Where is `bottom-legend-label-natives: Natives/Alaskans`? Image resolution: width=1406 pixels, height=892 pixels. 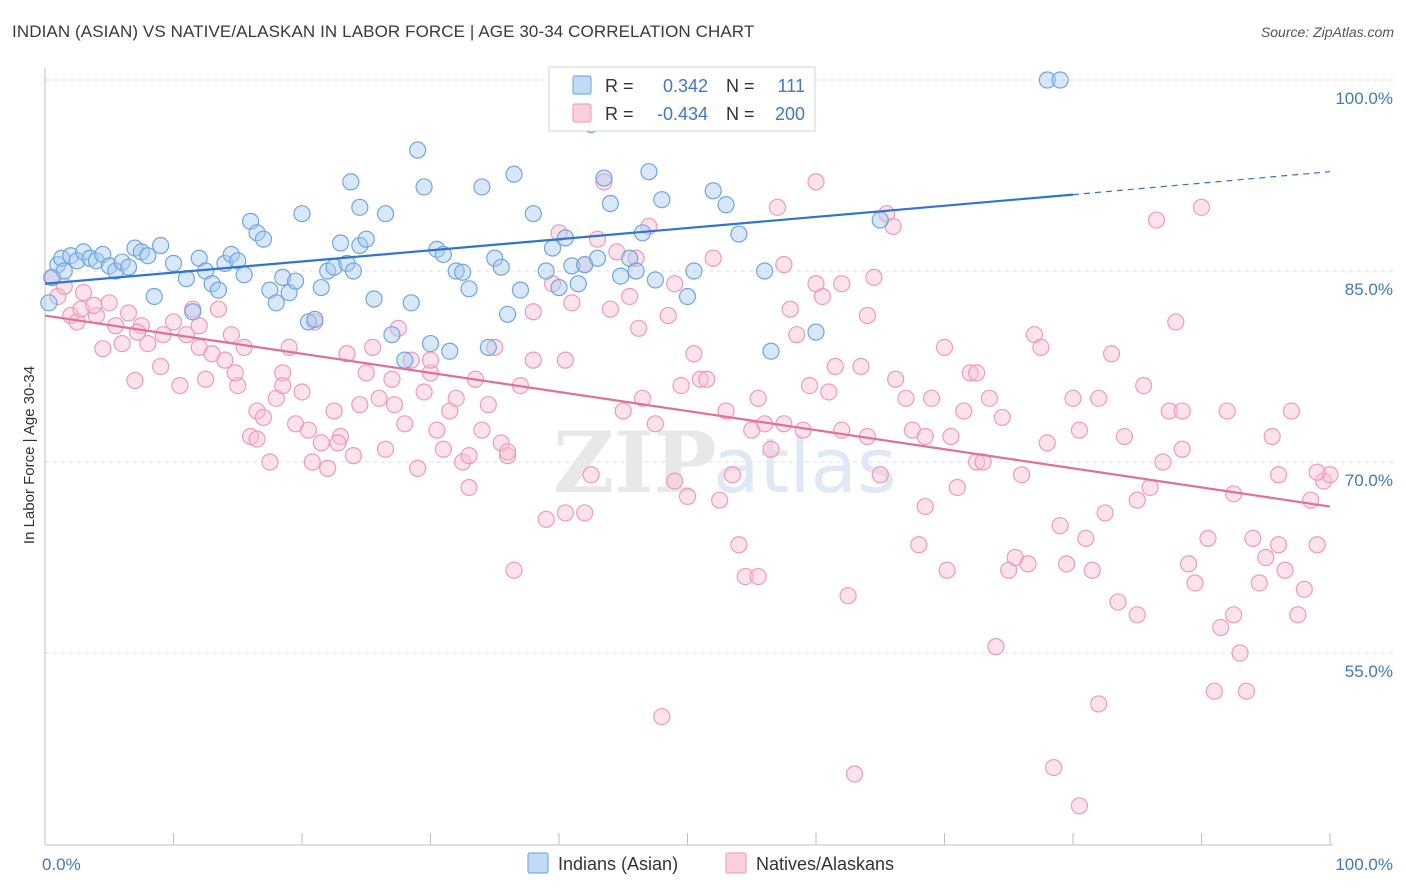 bottom-legend-label-natives: Natives/Alaskans is located at coordinates (825, 864).